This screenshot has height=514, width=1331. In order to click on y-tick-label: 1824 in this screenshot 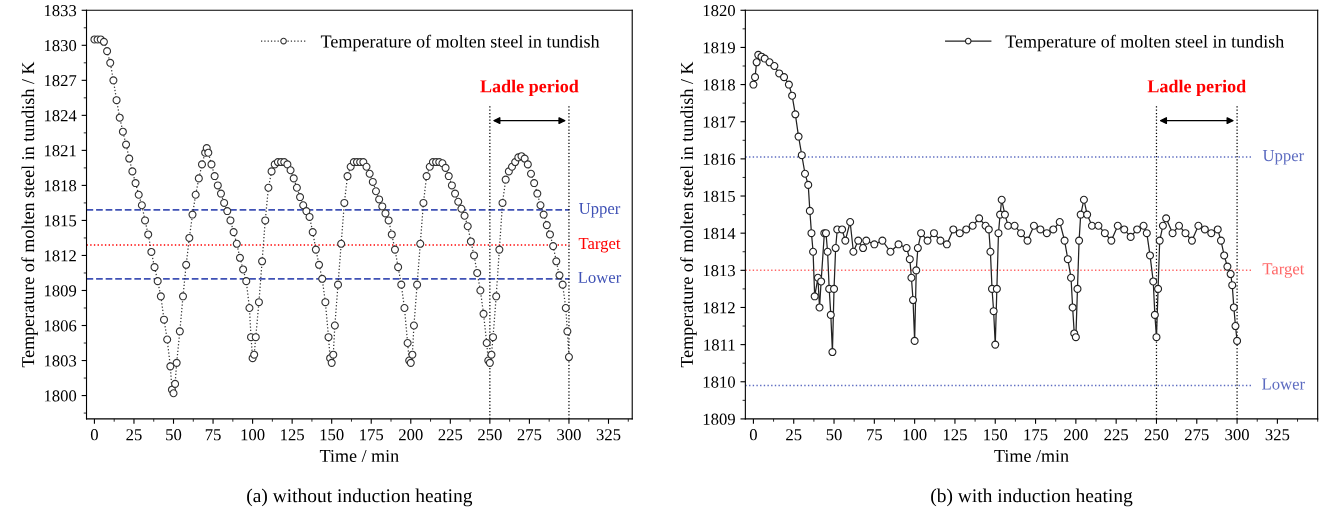, I will do `click(60, 116)`.